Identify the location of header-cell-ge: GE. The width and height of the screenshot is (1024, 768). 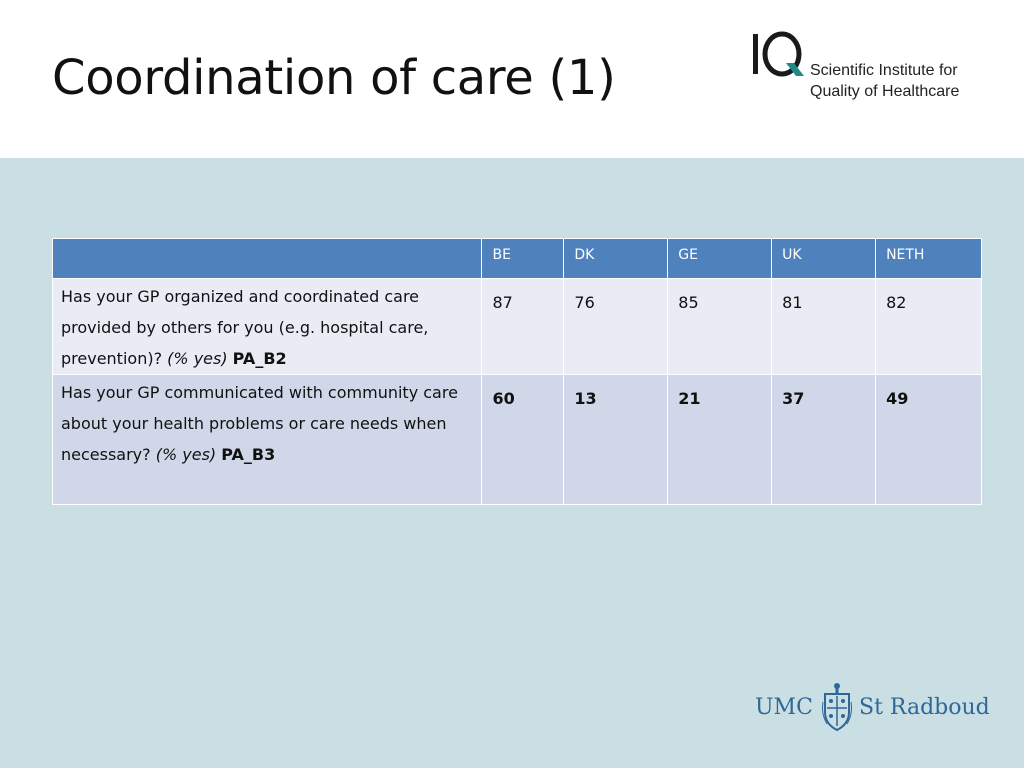
(720, 258).